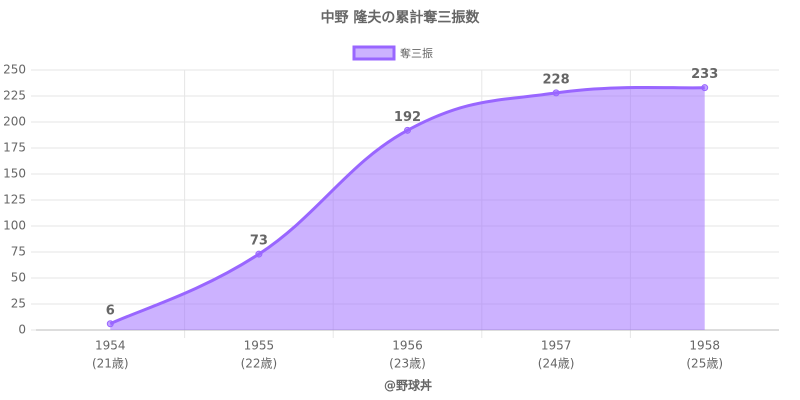  What do you see at coordinates (14, 226) in the screenshot?
I see `y-tick-label: 100` at bounding box center [14, 226].